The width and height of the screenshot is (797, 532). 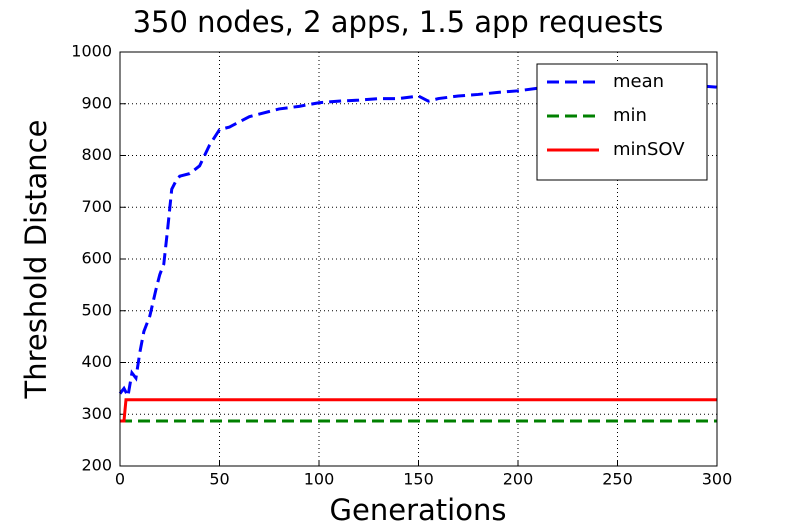 I want to click on y-tick-label: 300, so click(x=96, y=413).